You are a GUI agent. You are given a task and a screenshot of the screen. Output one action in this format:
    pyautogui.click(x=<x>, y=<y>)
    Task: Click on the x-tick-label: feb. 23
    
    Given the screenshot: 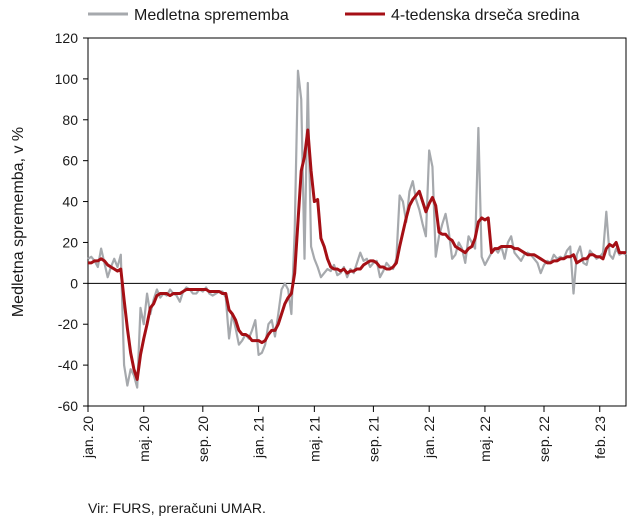 What is the action you would take?
    pyautogui.click(x=600, y=437)
    